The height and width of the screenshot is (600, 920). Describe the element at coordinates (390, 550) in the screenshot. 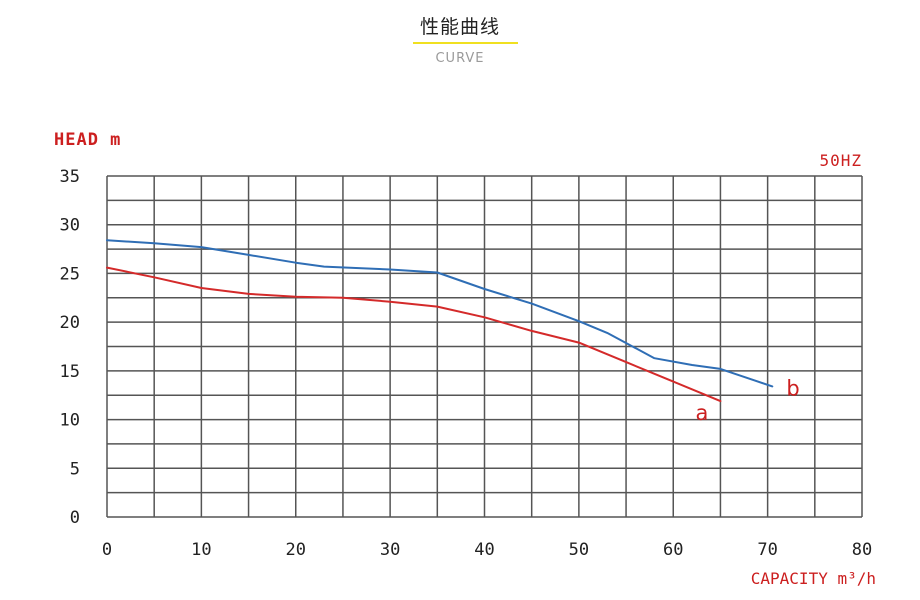

I see `x-tick-label: 30` at that location.